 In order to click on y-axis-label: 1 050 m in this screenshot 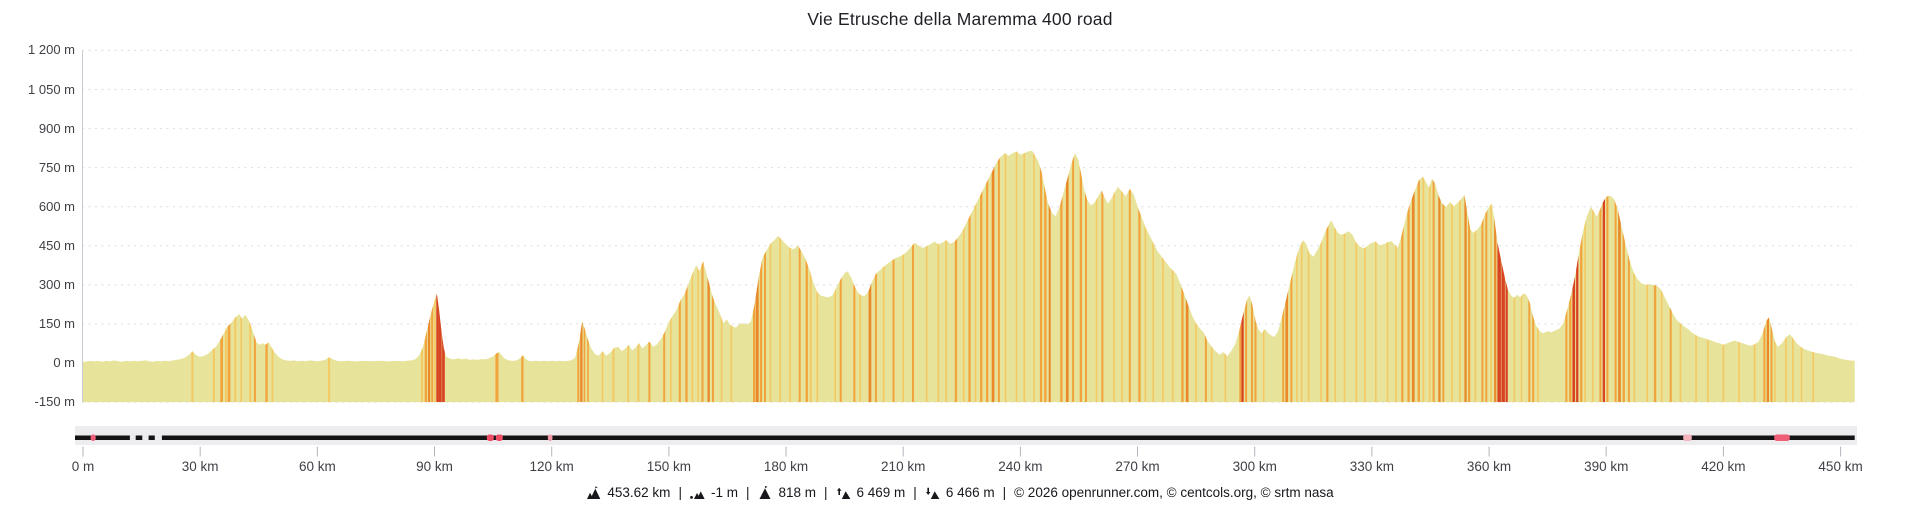, I will do `click(51, 89)`.